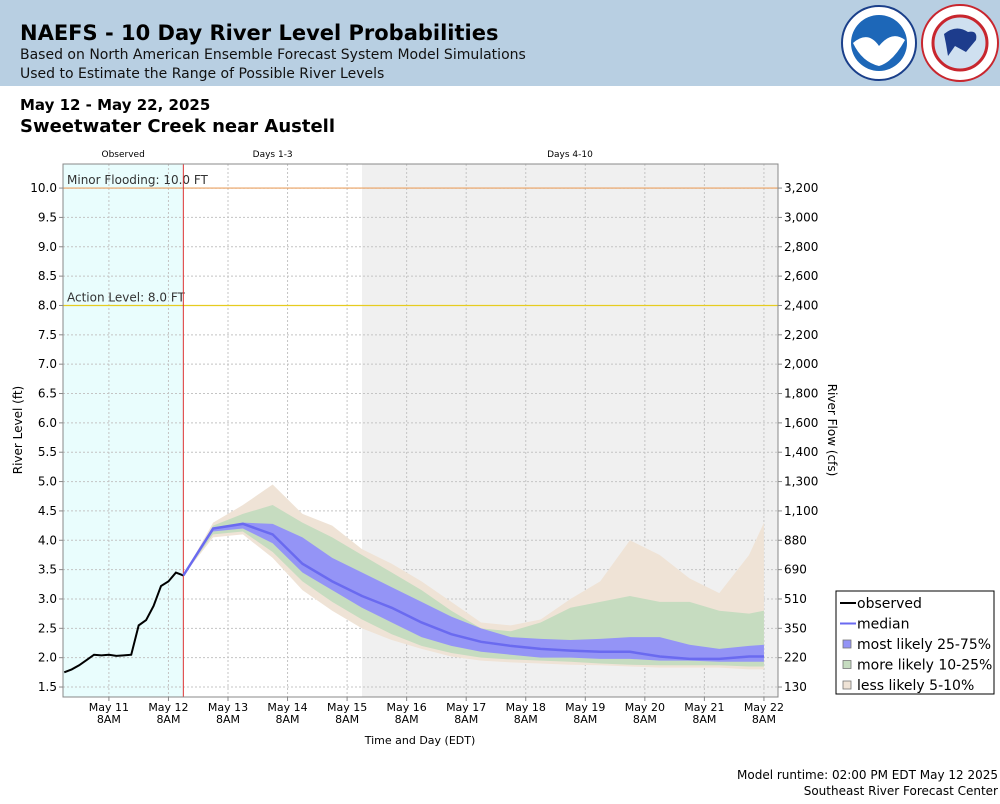 This screenshot has height=804, width=1000. What do you see at coordinates (287, 707) in the screenshot?
I see `x-tick-label: May 14` at bounding box center [287, 707].